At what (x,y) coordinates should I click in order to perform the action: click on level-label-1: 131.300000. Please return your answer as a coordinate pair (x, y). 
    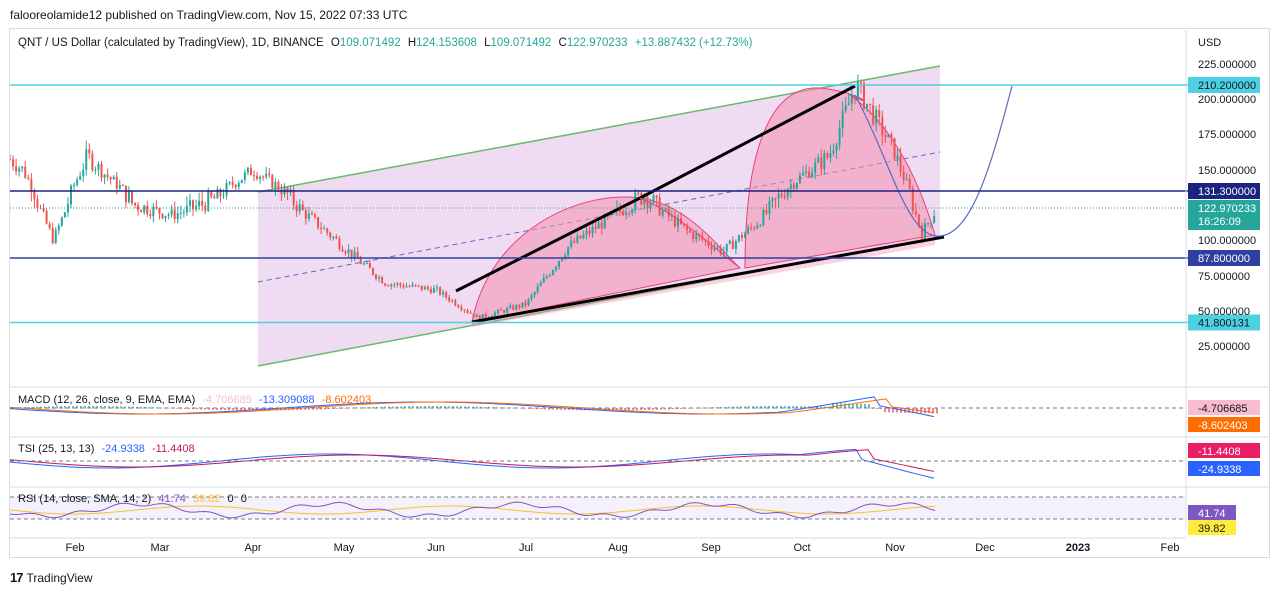
    Looking at the image, I should click on (1227, 192).